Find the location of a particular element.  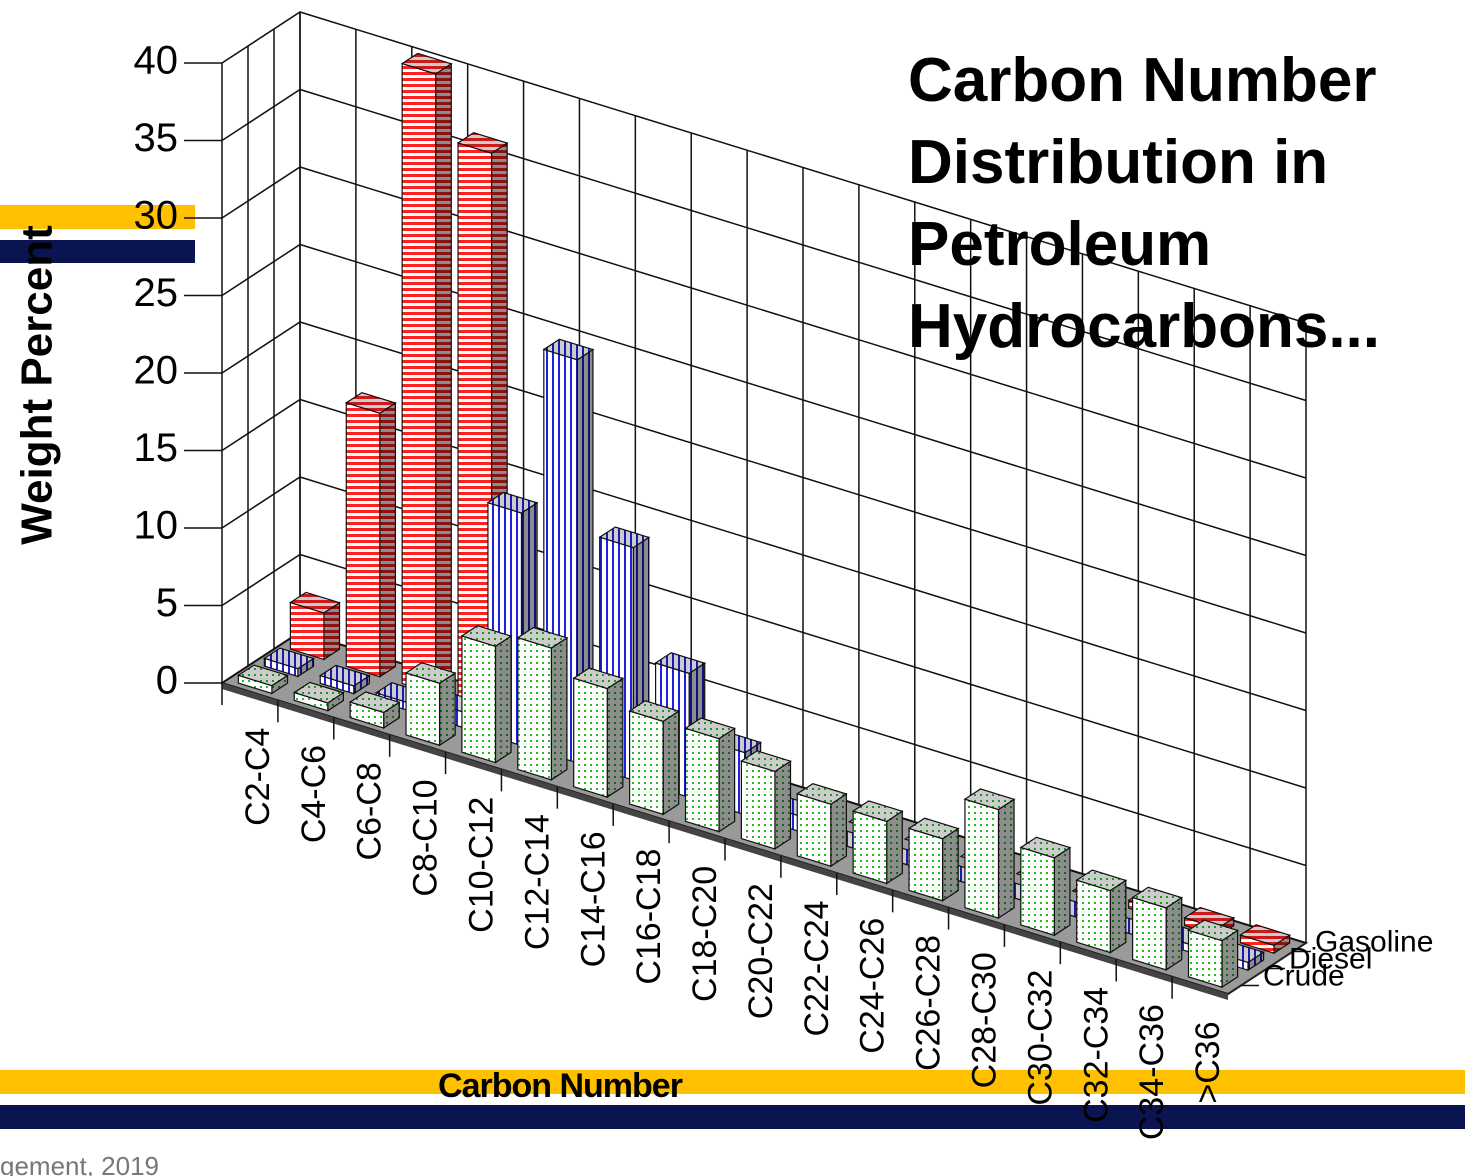

y-tick-label: 0 is located at coordinates (167, 681).